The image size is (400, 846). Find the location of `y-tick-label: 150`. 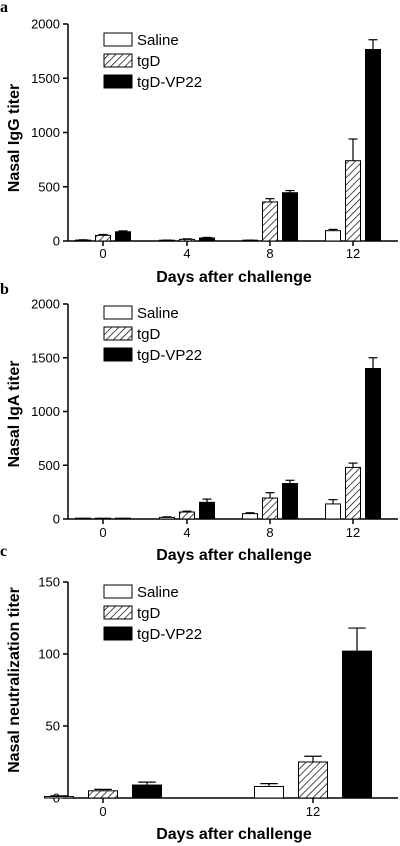

y-tick-label: 150 is located at coordinates (49, 582).